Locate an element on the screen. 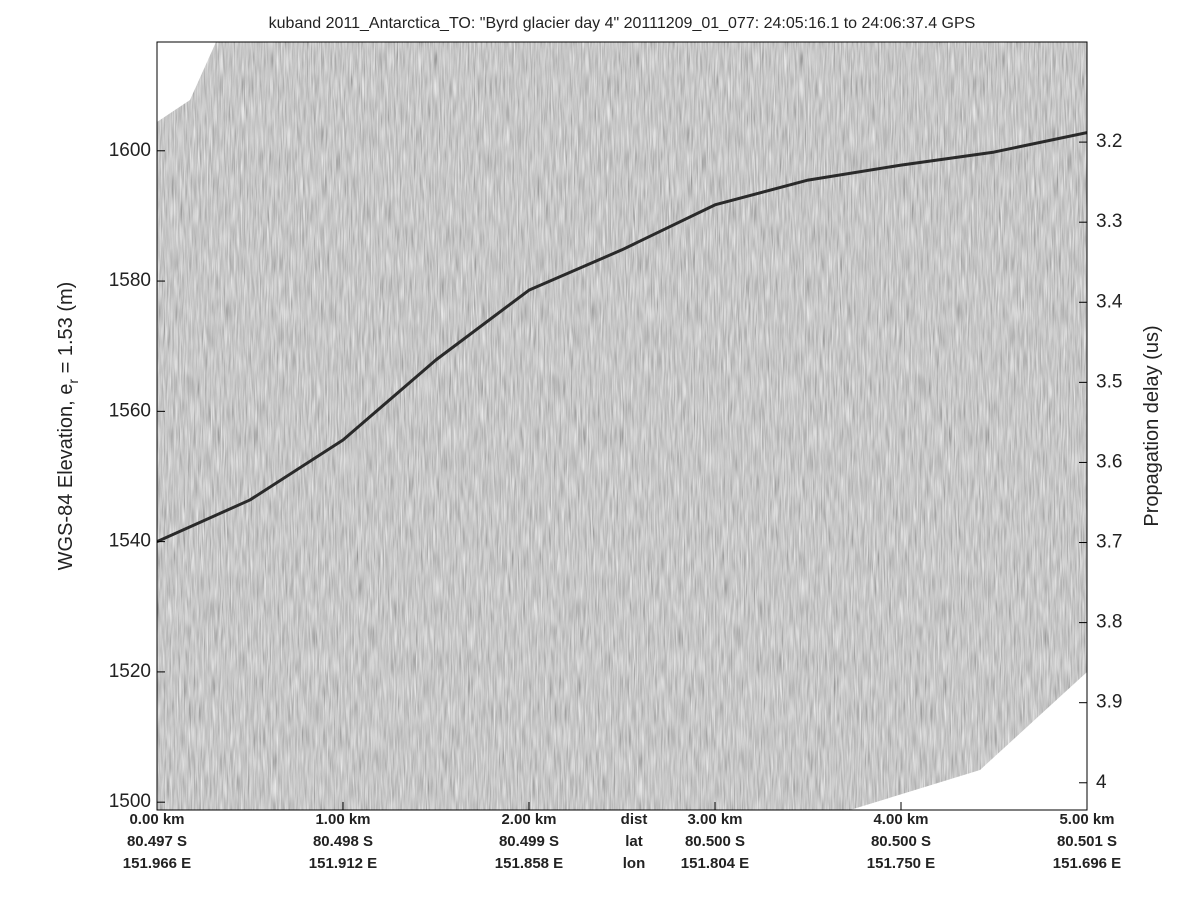  y2-tick-label: 3.4 is located at coordinates (1109, 301).